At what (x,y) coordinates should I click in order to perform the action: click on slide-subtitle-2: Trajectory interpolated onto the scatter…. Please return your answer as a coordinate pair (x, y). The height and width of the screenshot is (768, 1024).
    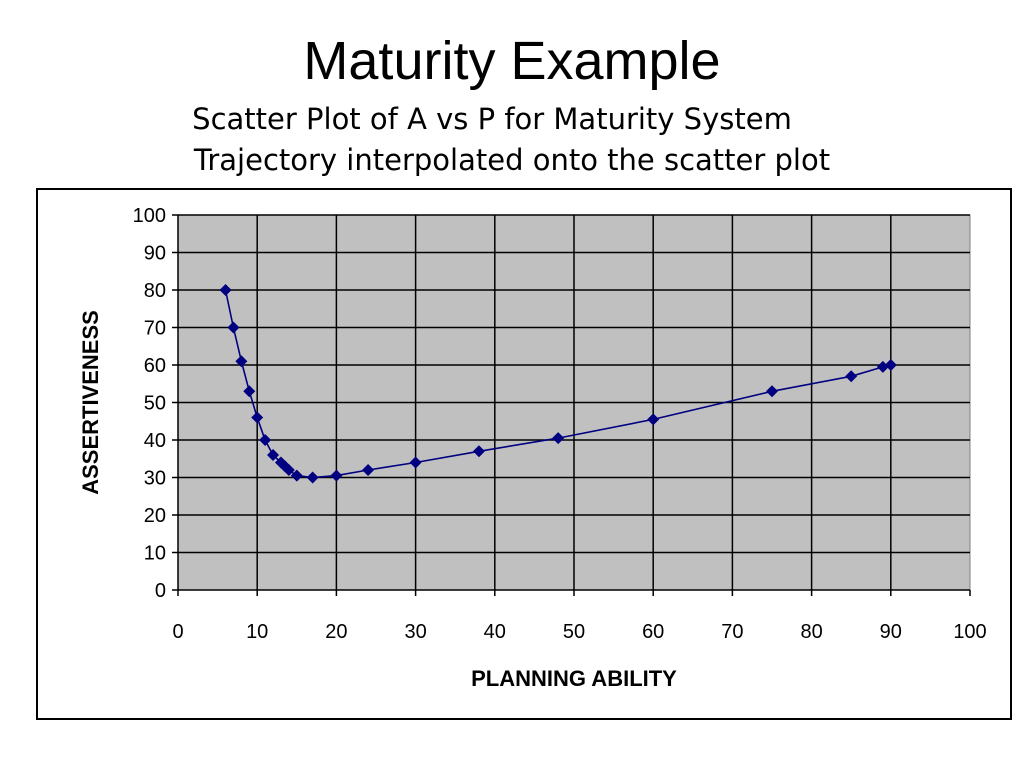
    Looking at the image, I should click on (512, 160).